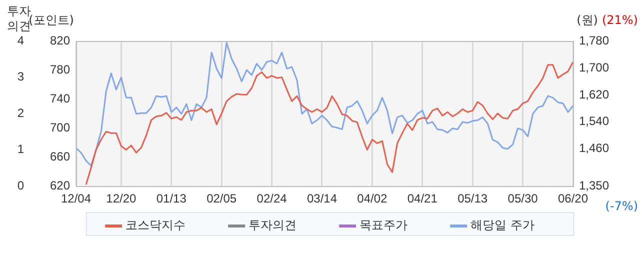 This screenshot has height=268, width=642. What do you see at coordinates (60, 127) in the screenshot?
I see `y-tick-label: 700` at bounding box center [60, 127].